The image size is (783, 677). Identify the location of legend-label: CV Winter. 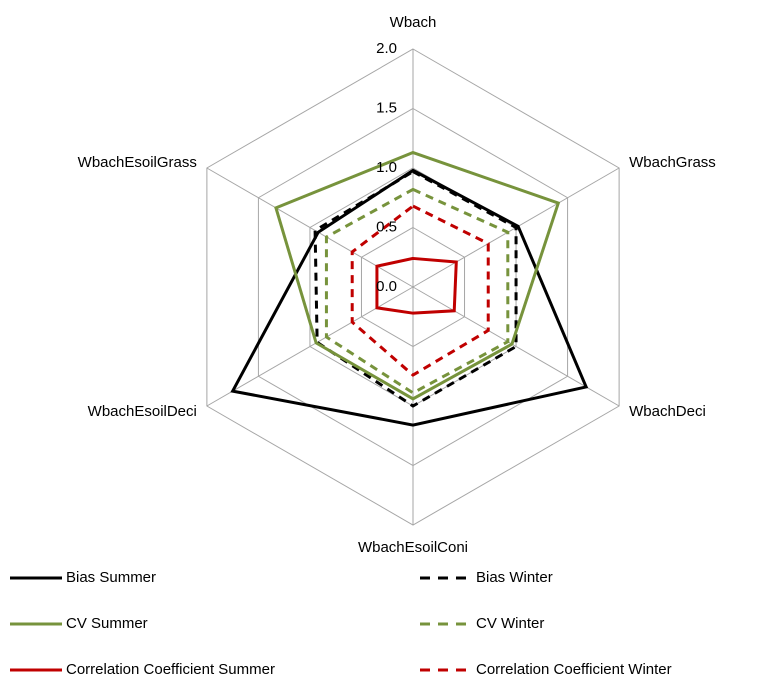
(510, 623).